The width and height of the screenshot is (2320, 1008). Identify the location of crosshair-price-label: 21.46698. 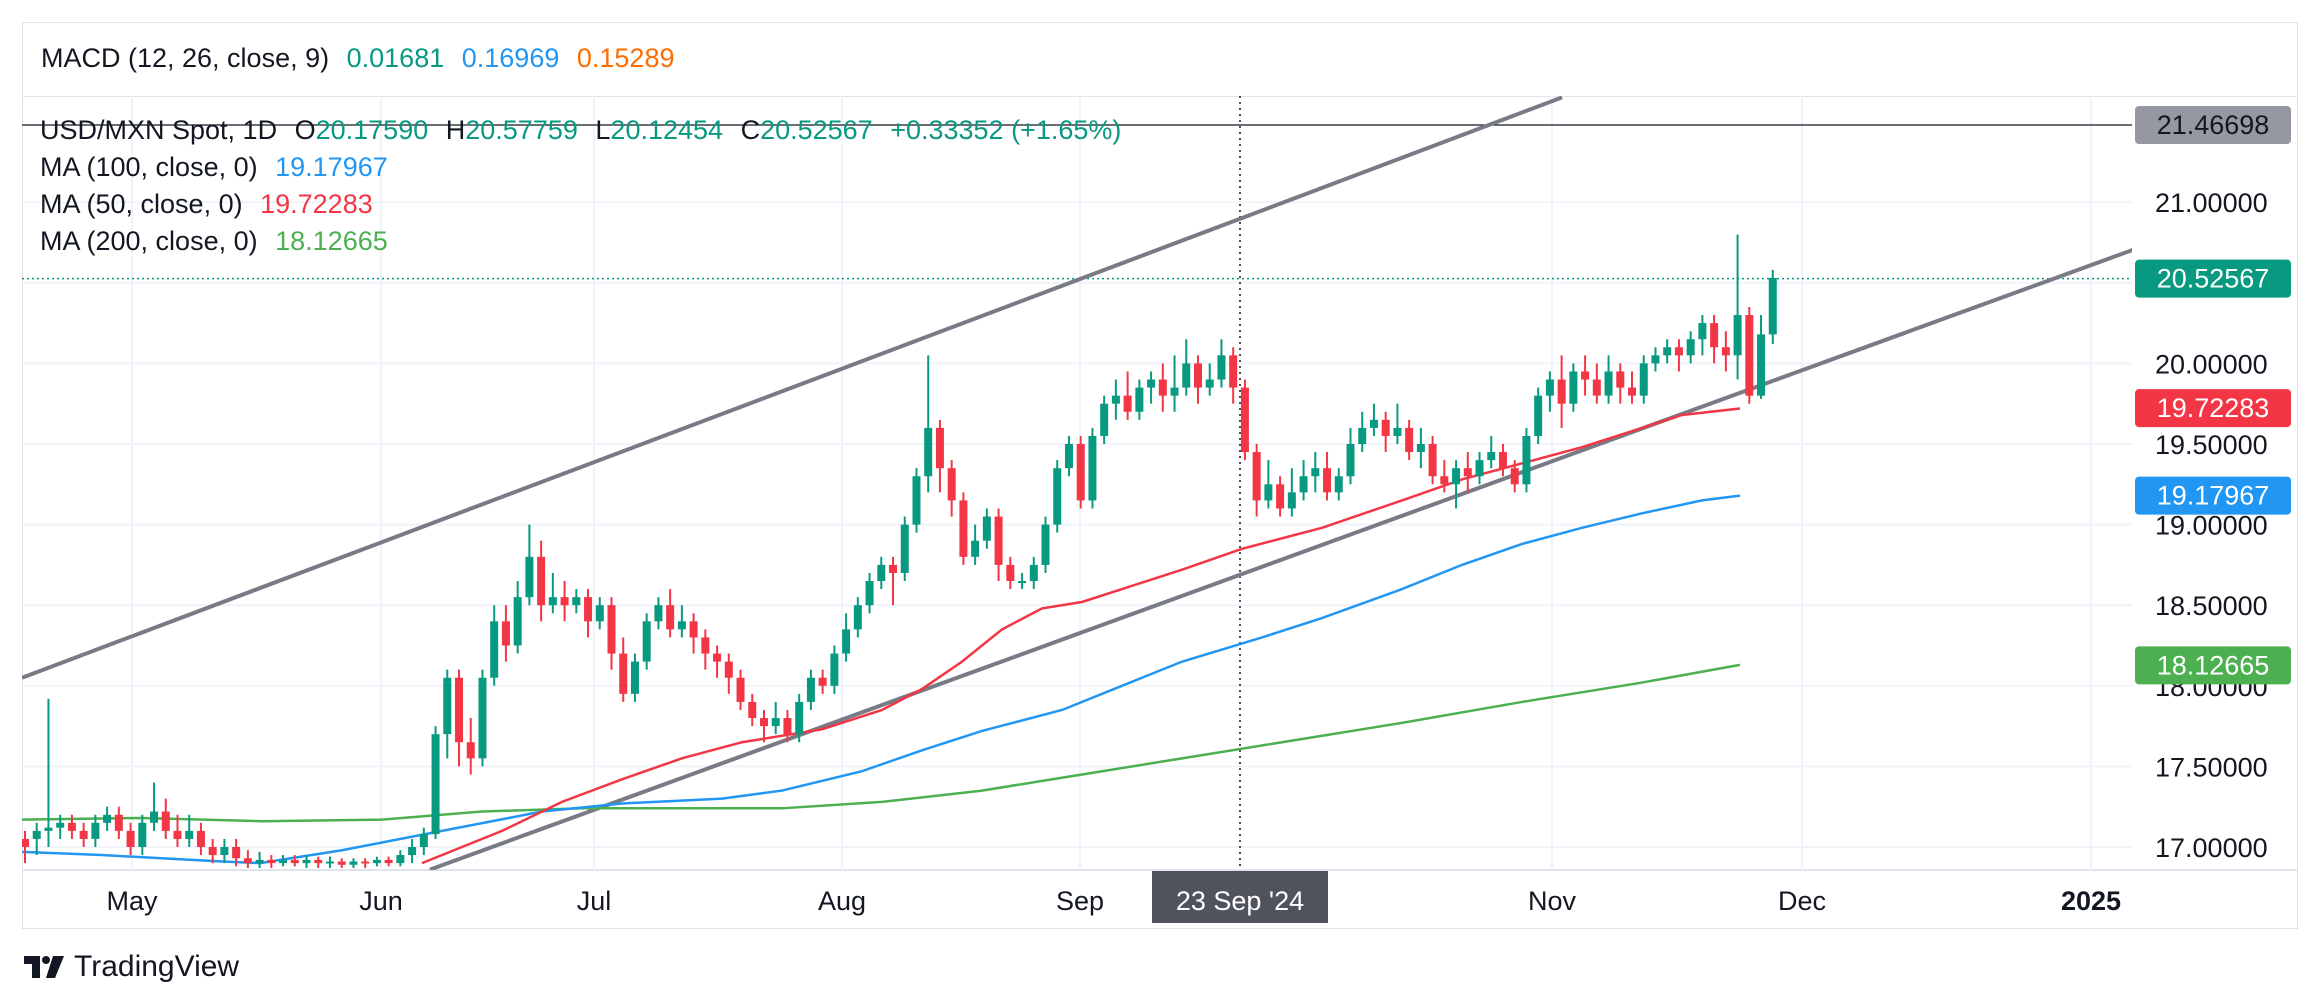
(2213, 125).